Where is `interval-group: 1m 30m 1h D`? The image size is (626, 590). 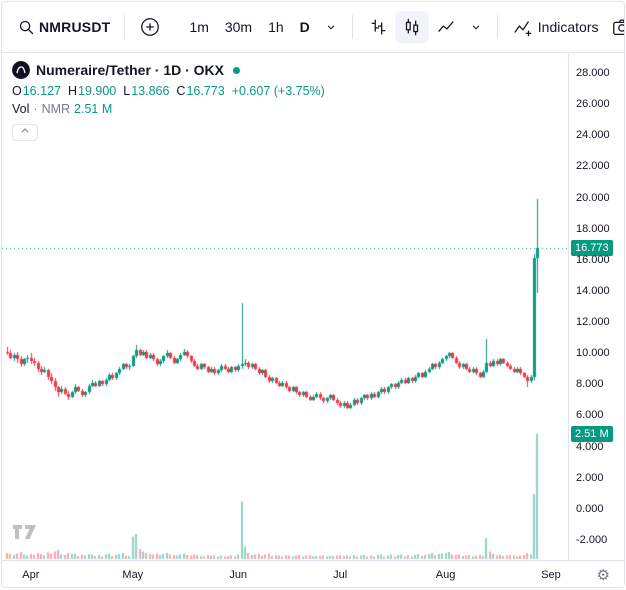 interval-group: 1m 30m 1h D is located at coordinates (249, 27).